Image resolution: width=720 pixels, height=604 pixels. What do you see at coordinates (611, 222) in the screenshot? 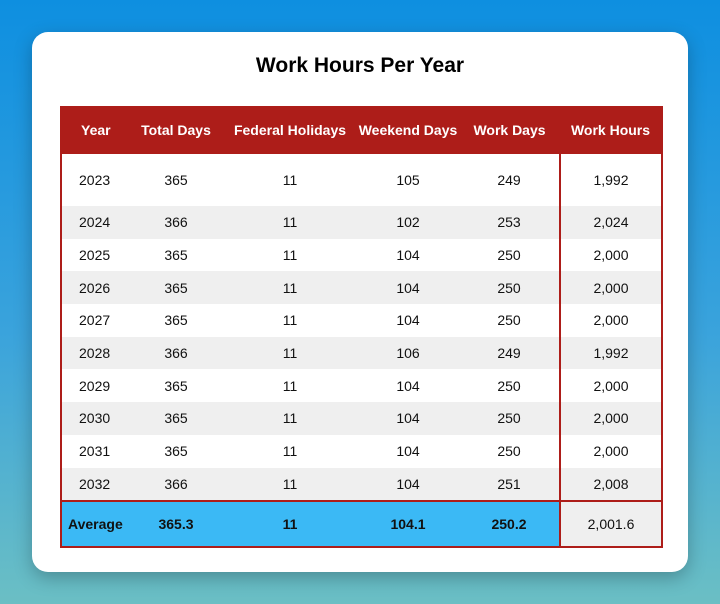
I see `work-hours-cell: 2,024` at bounding box center [611, 222].